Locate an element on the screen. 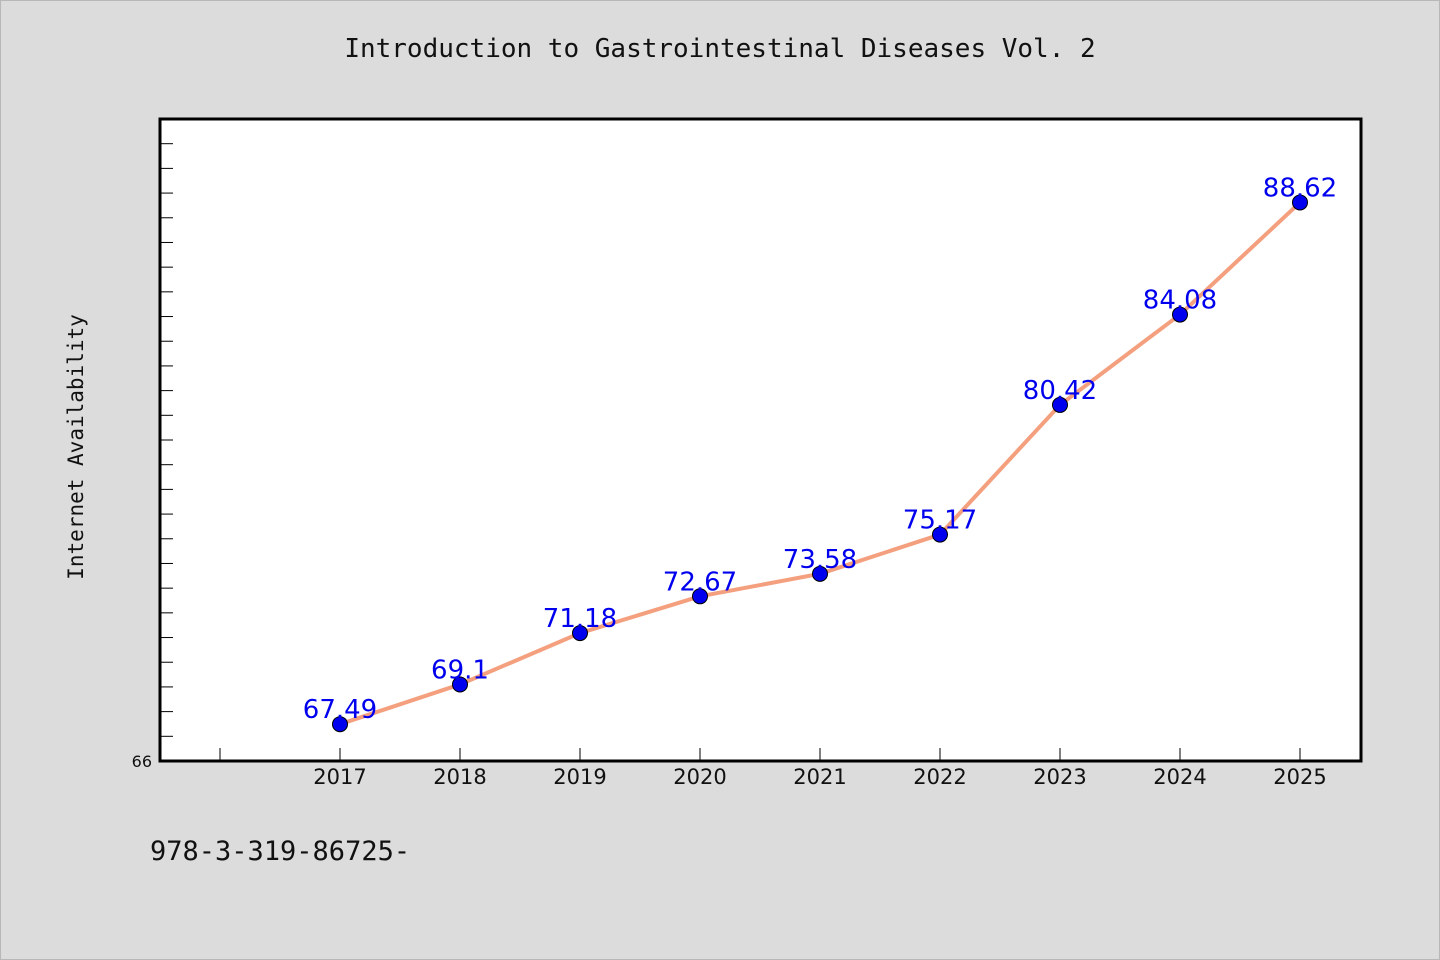  x-tick-label: 2022 is located at coordinates (939, 777).